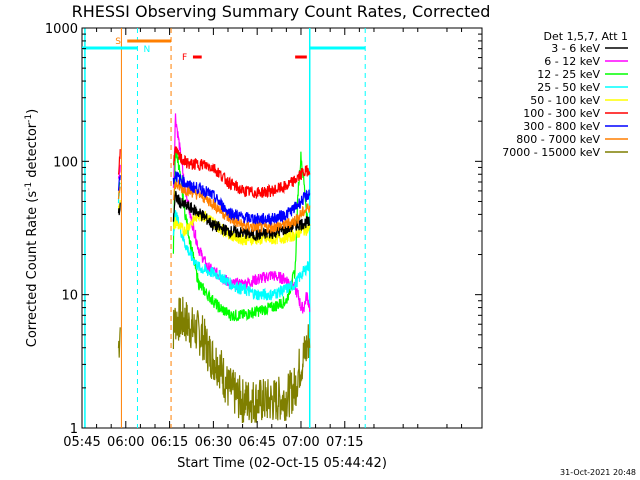 The image size is (640, 480). Describe the element at coordinates (561, 113) in the screenshot. I see `legend-entry-label: 100 - 300 keV` at that location.